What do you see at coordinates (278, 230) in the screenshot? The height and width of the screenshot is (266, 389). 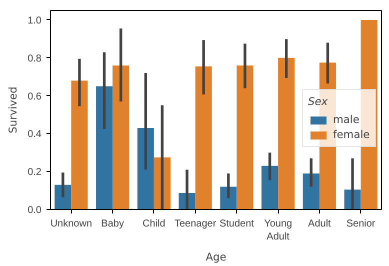 I see `x-tick-label: Young Adult` at bounding box center [278, 230].